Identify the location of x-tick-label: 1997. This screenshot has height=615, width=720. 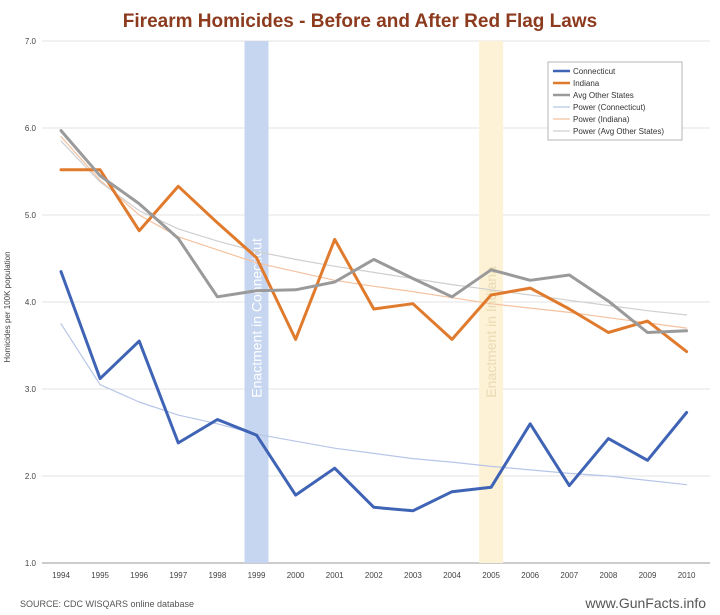
(178, 575).